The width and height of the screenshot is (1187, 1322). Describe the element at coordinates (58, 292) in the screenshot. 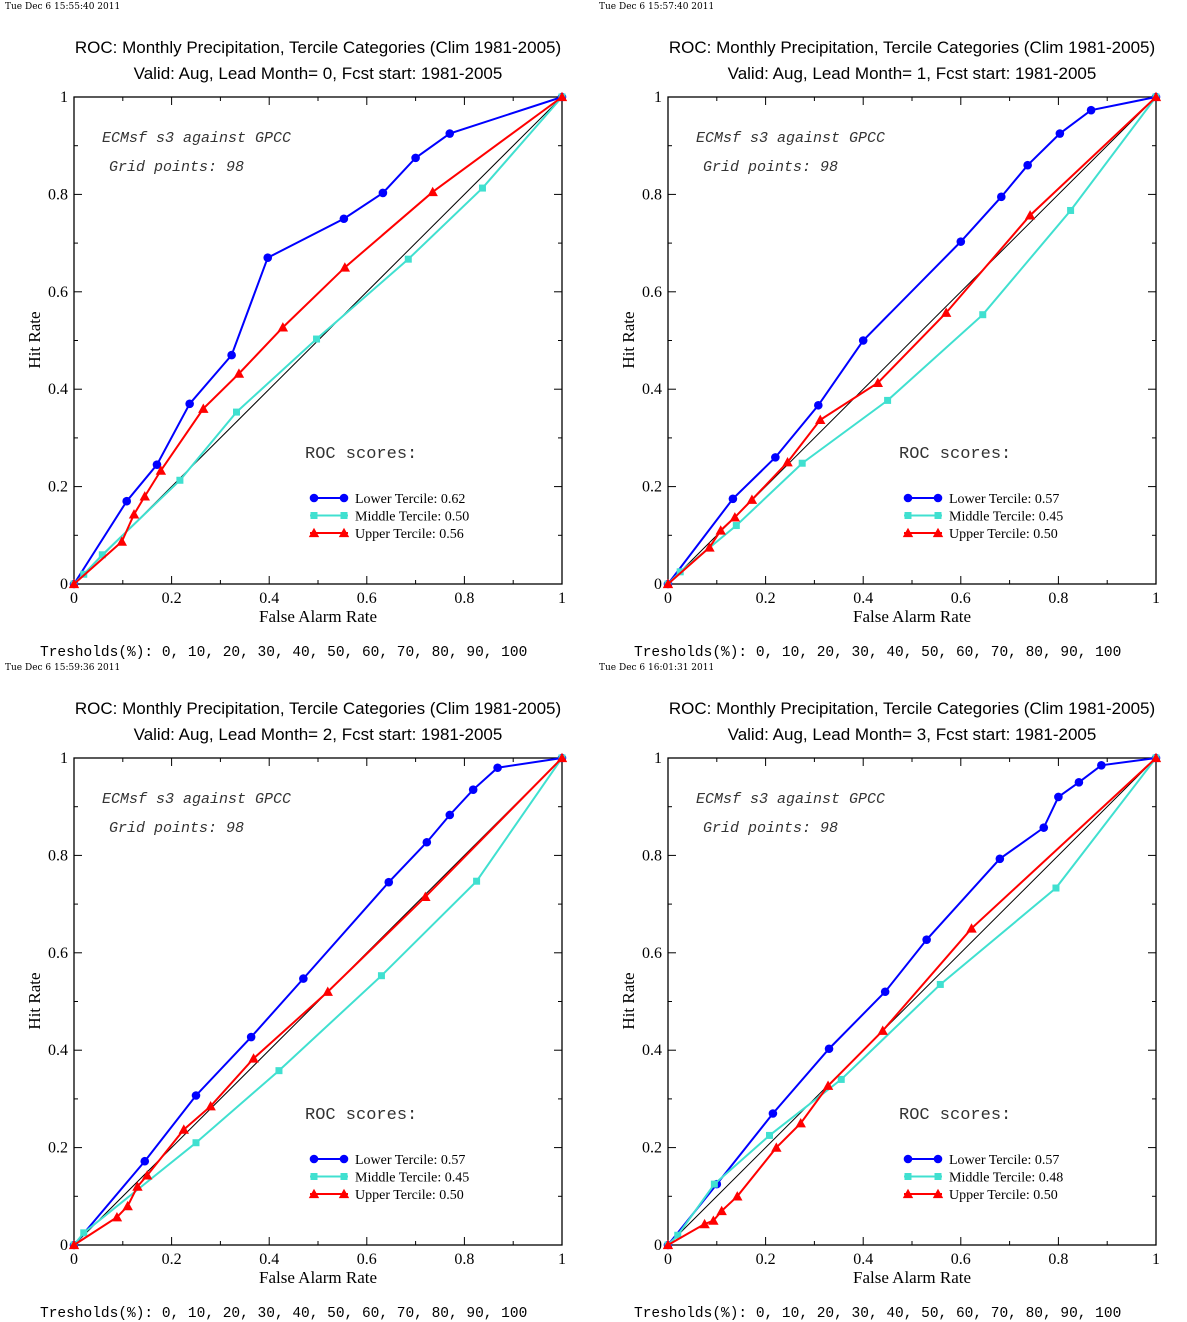

I see `y-tick-label: 0.6` at that location.